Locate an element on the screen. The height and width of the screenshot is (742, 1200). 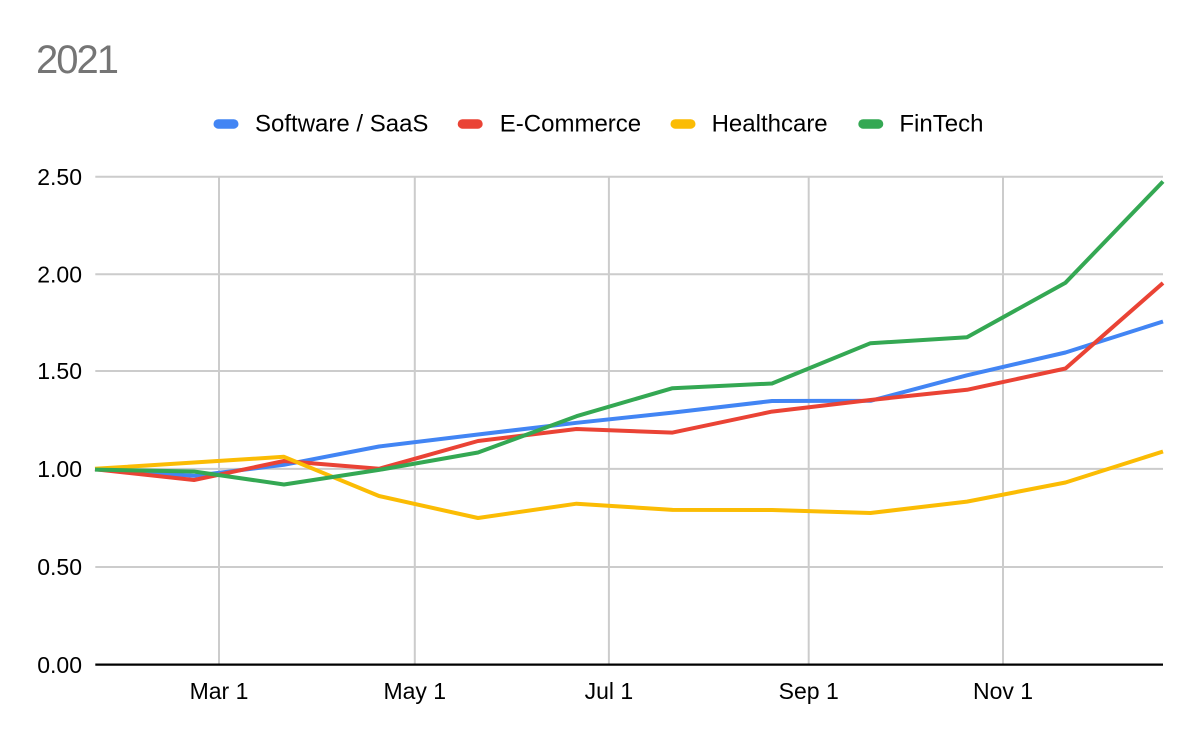
svg-text: May 1 is located at coordinates (414, 691).